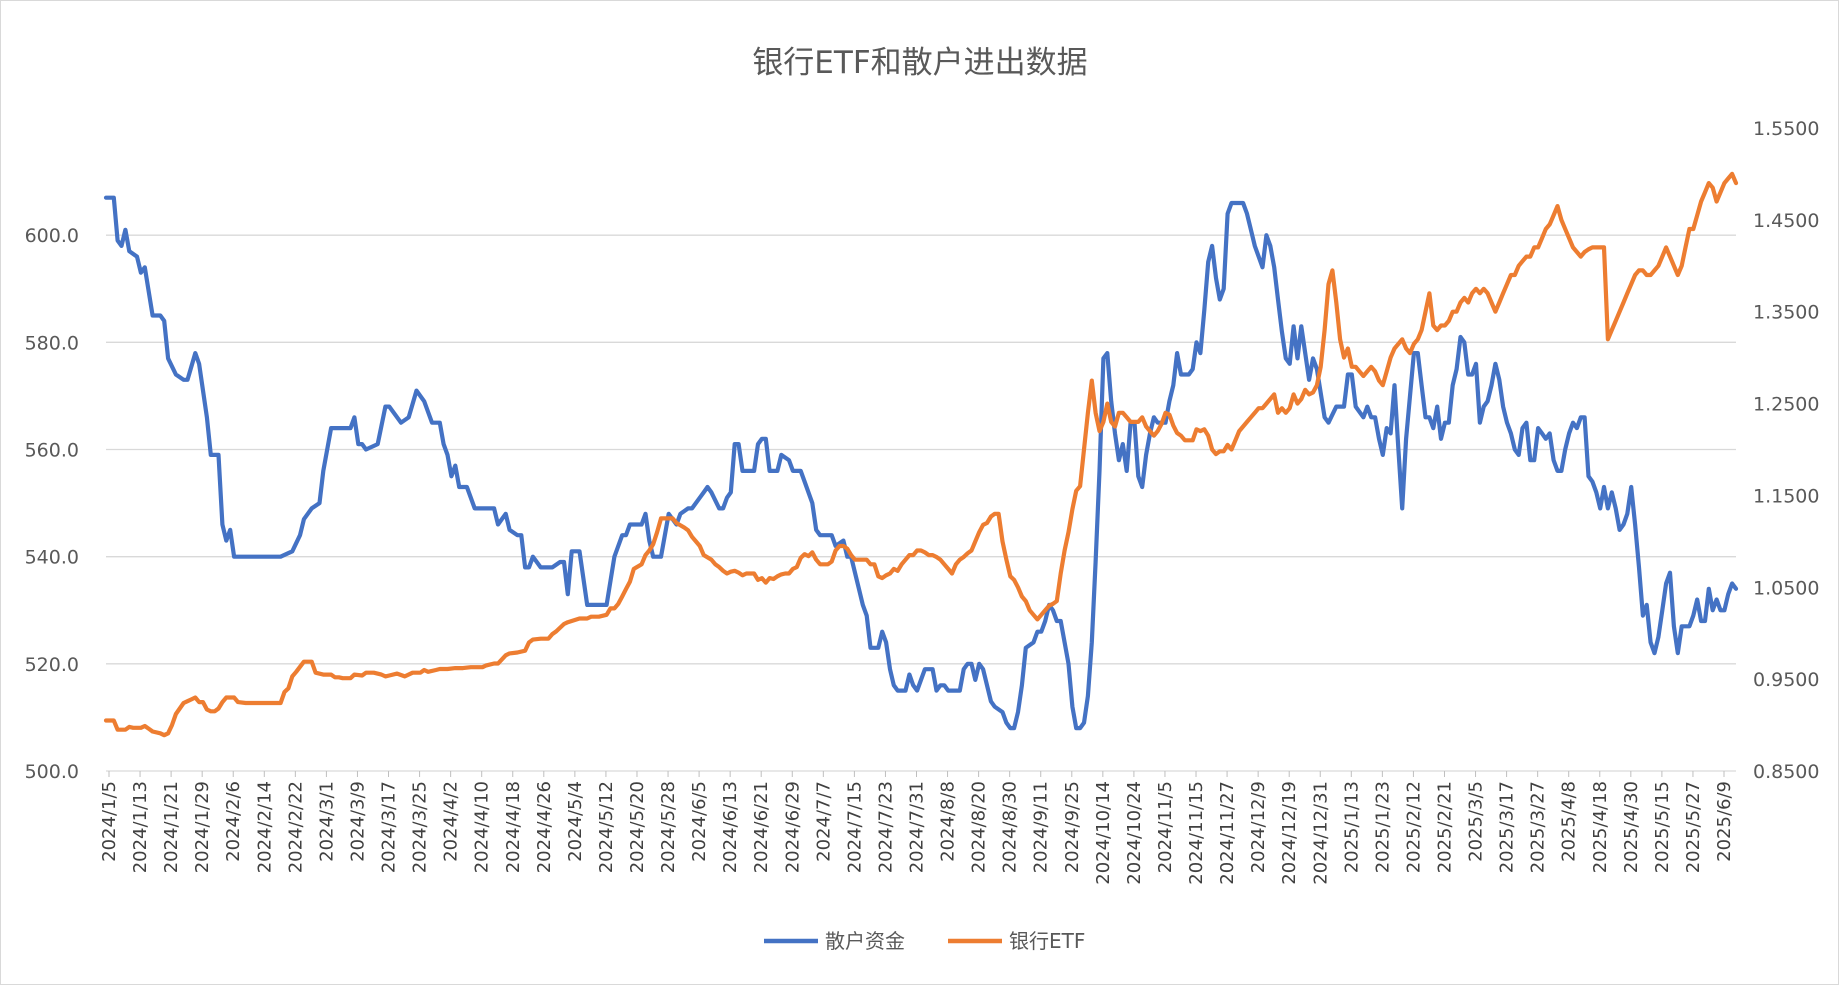  What do you see at coordinates (1444, 827) in the screenshot?
I see `x-tick-label: 2025/2/21` at bounding box center [1444, 827].